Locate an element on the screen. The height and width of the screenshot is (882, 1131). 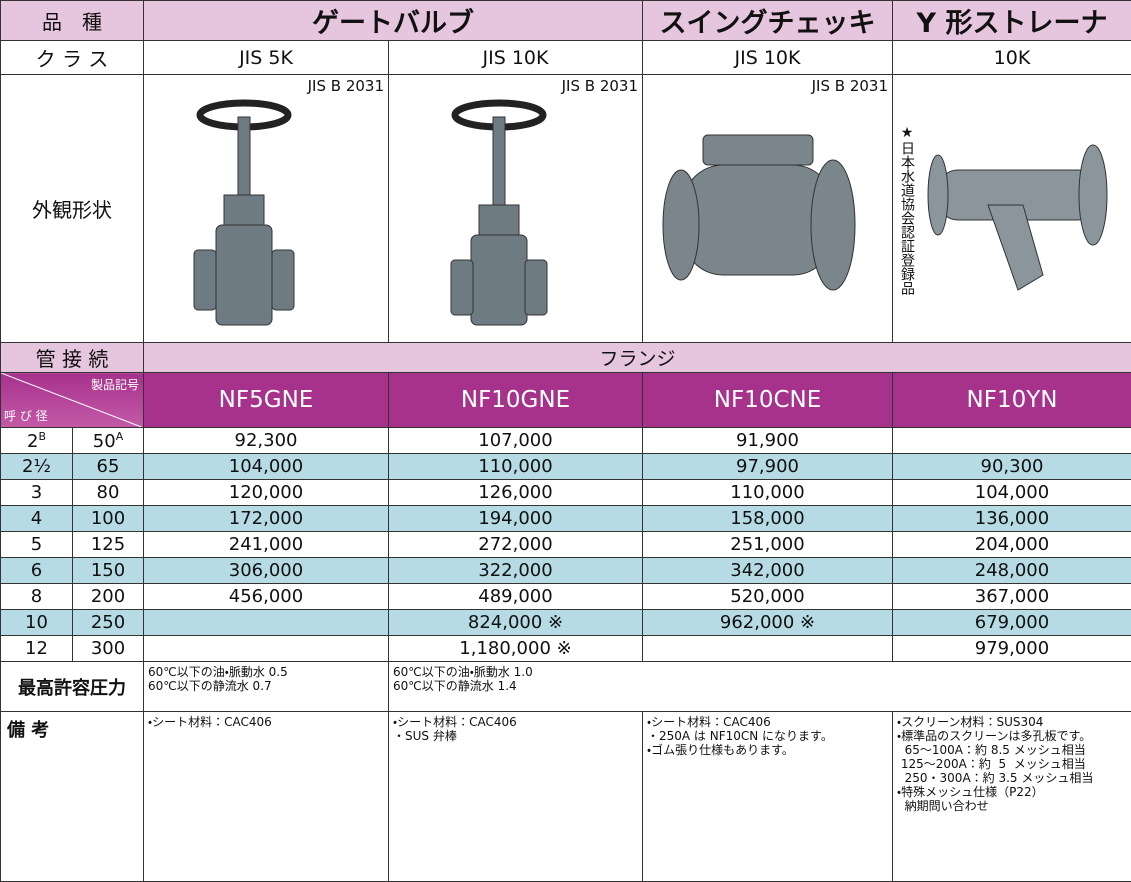
size-mm-value: 125 is located at coordinates (108, 544).